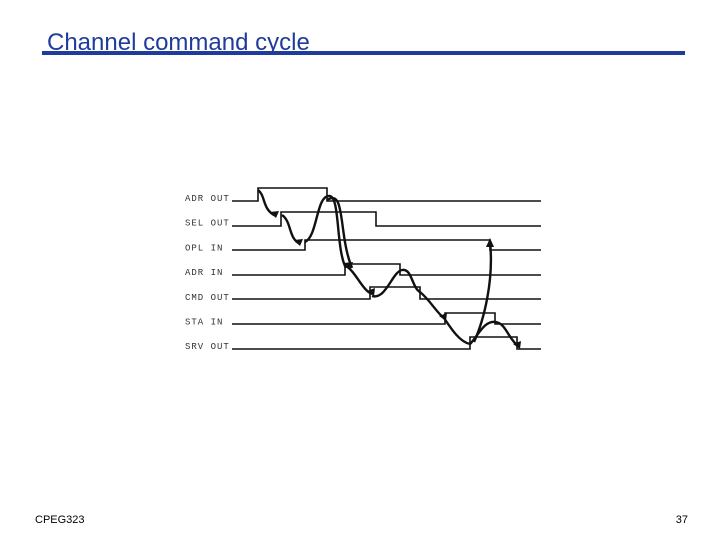 The height and width of the screenshot is (540, 720). What do you see at coordinates (207, 199) in the screenshot?
I see `signal-label: ADR OUT` at bounding box center [207, 199].